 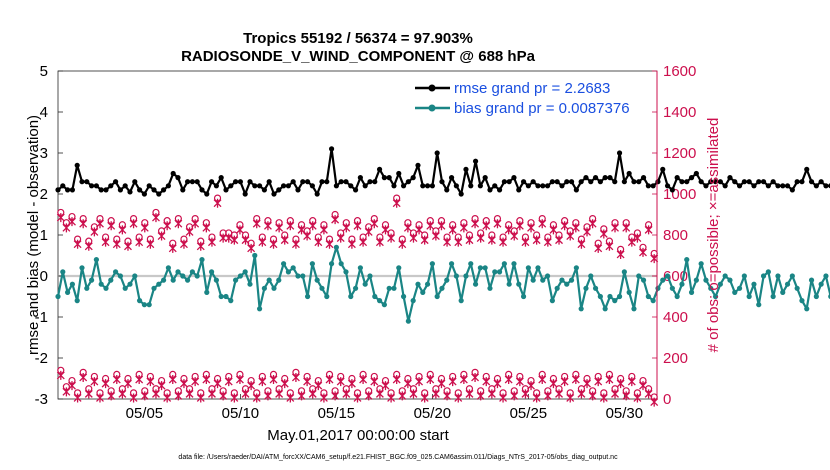 I want to click on legend-bias-marker, so click(x=432, y=108).